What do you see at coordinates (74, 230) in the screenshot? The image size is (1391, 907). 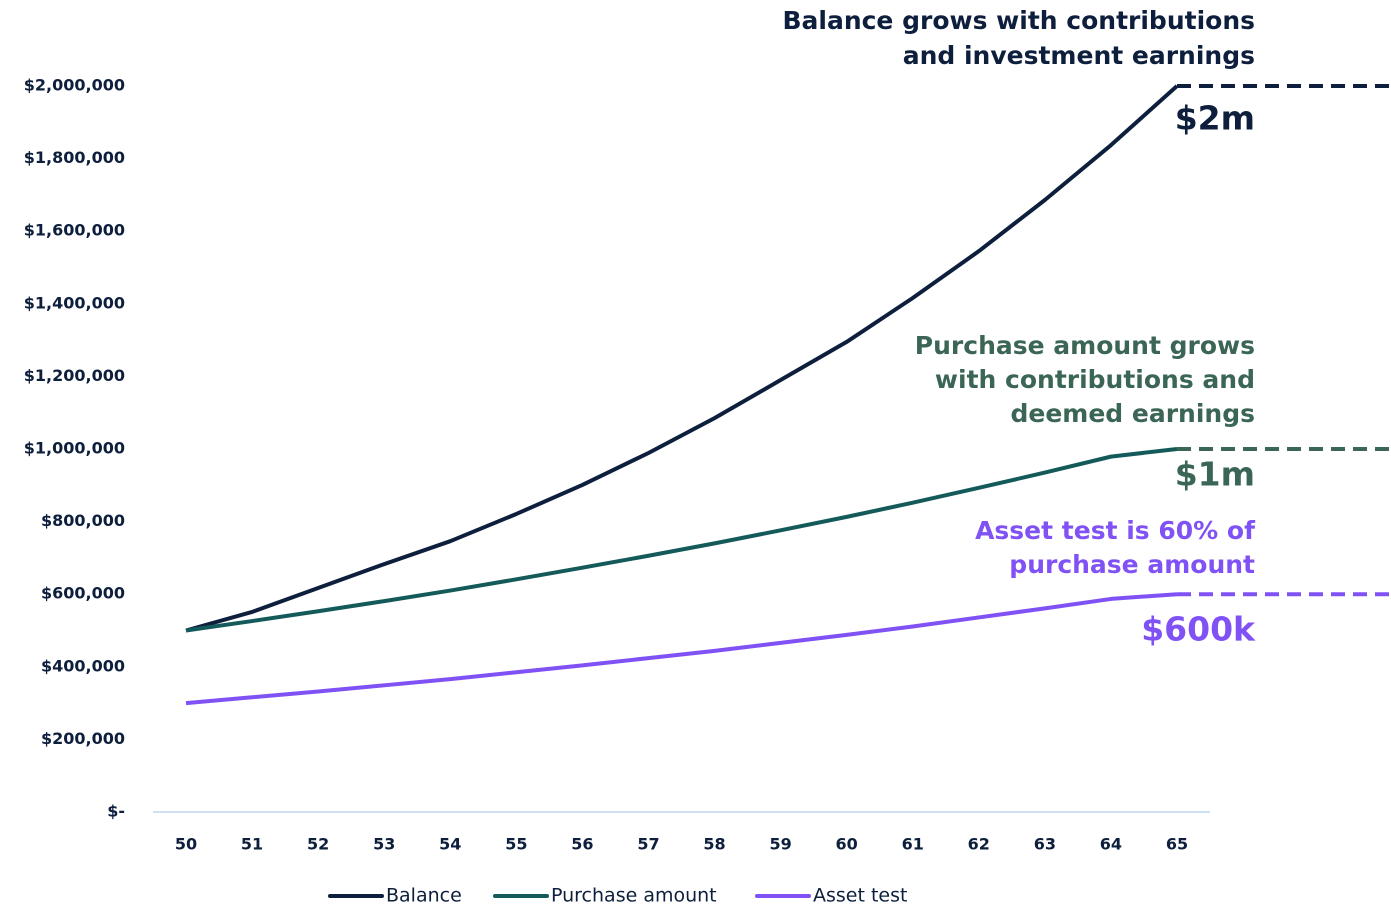 I see `y-tick-label: $1,600,000` at bounding box center [74, 230].